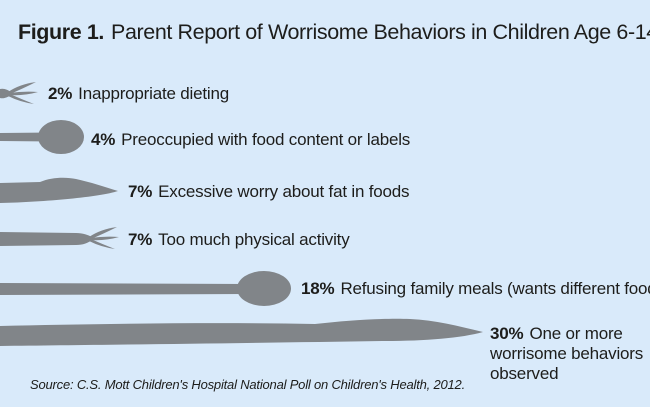 This screenshot has width=650, height=407. Describe the element at coordinates (140, 239) in the screenshot. I see `row-4-percent: 7%` at that location.